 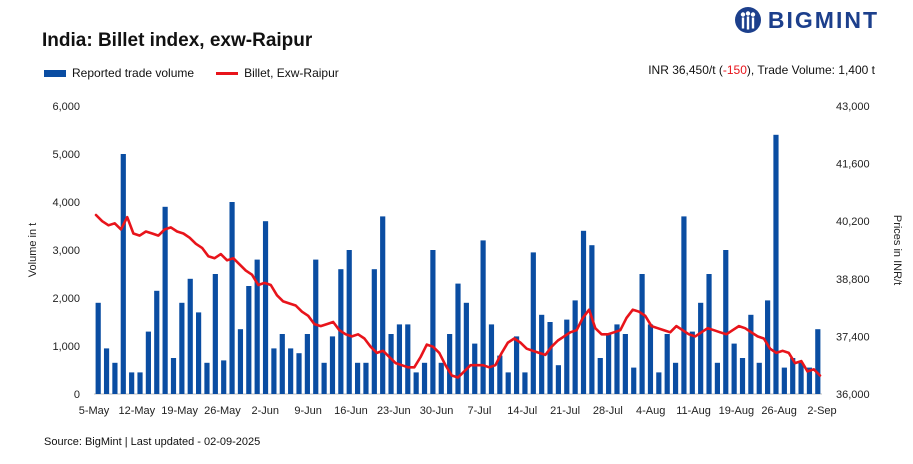 What do you see at coordinates (685, 70) in the screenshot?
I see `price-summary-prefix: INR 36,450/t (` at bounding box center [685, 70].